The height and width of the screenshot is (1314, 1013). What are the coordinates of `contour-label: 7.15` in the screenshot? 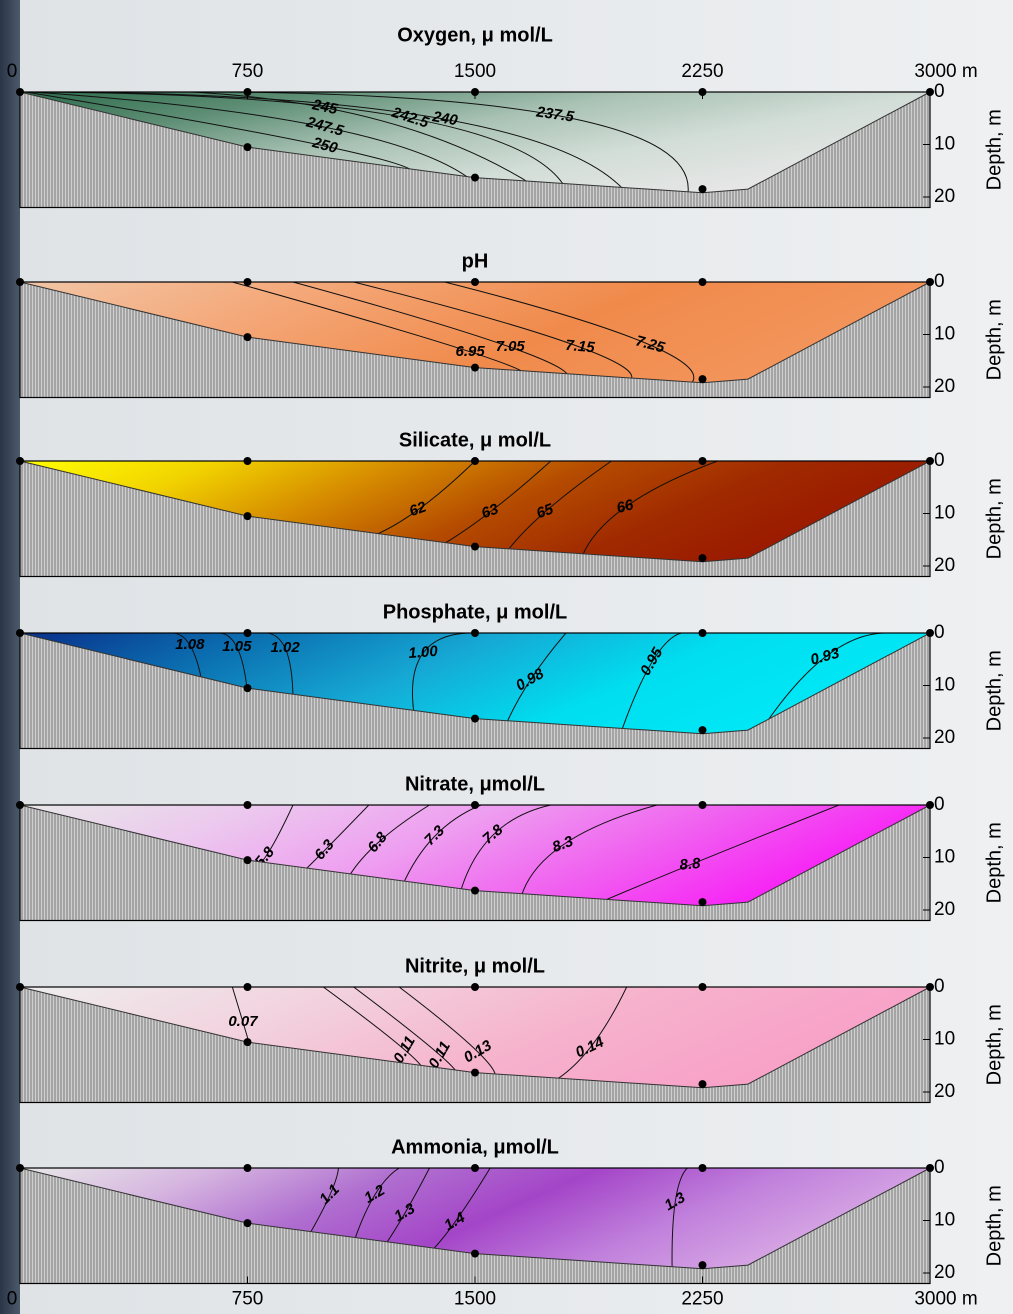 It's located at (580, 347).